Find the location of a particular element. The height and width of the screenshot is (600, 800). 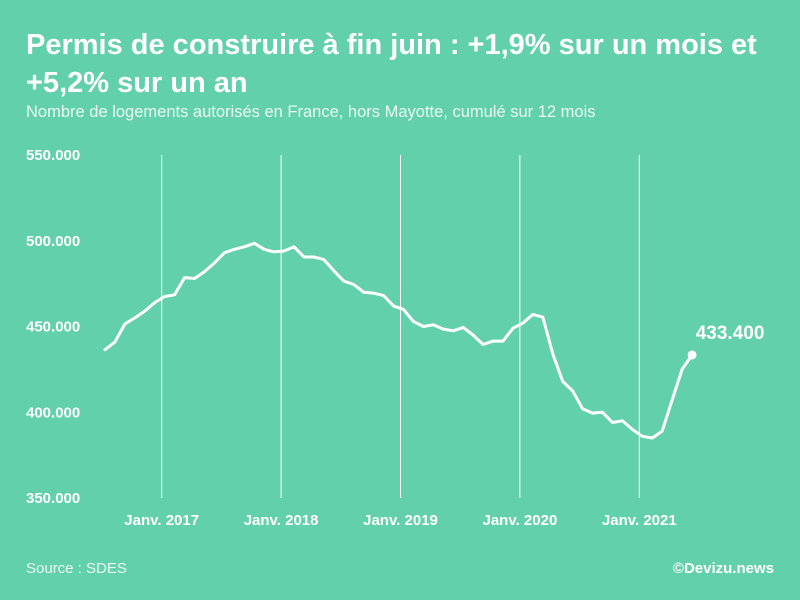

x-tick-label: Janv. 2019 is located at coordinates (400, 520).